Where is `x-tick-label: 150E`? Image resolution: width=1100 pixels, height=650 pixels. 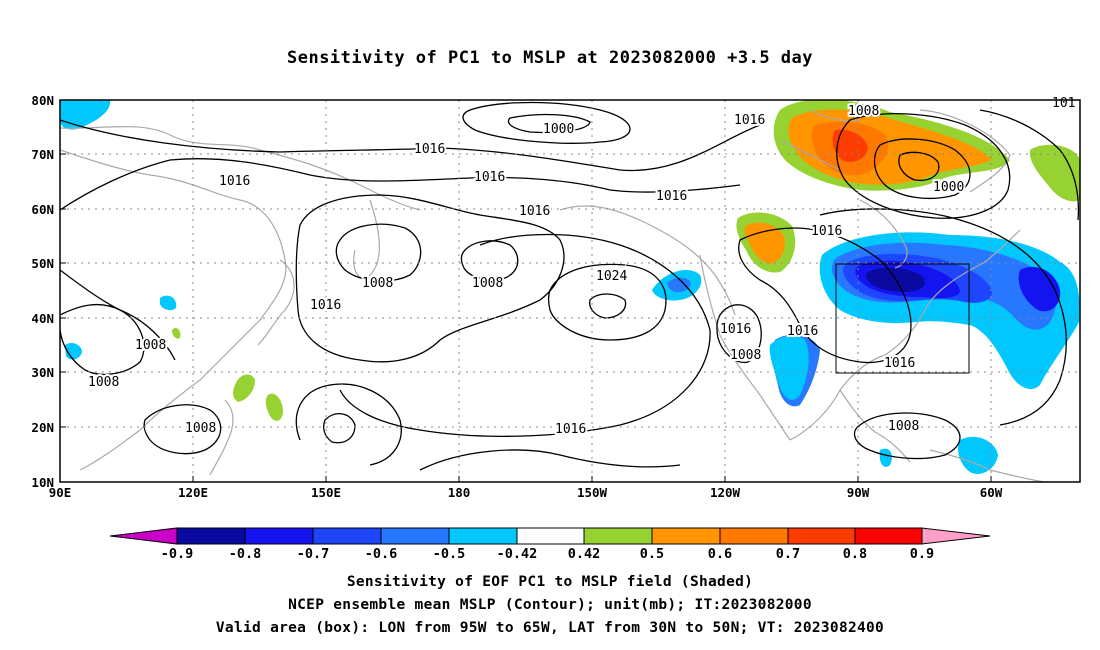
x-tick-label: 150E is located at coordinates (326, 492).